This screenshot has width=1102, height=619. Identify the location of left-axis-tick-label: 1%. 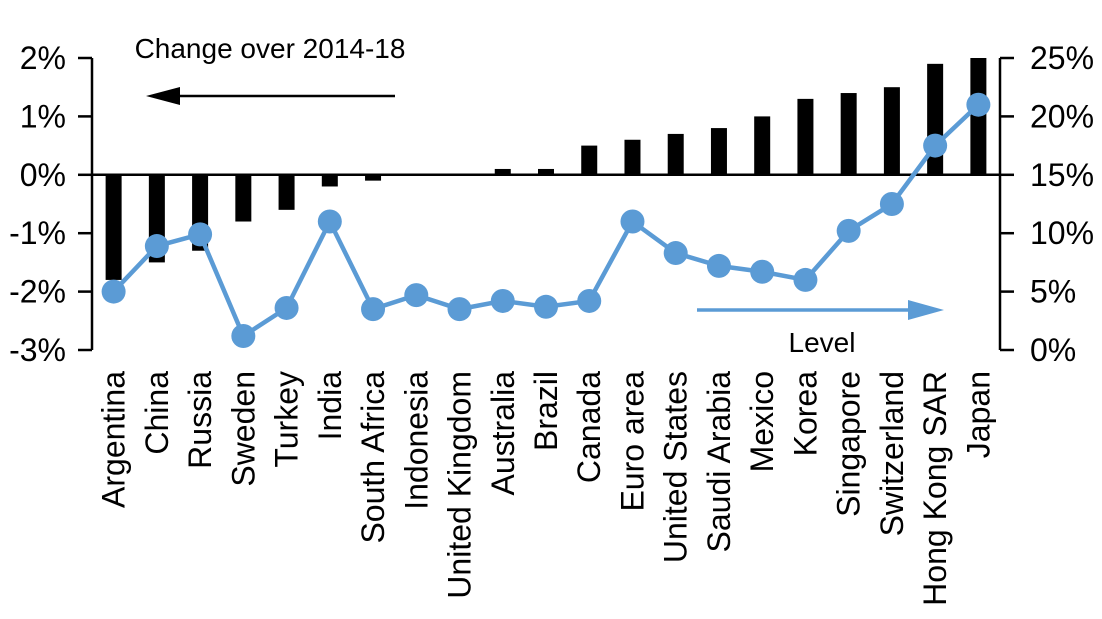
(43, 116).